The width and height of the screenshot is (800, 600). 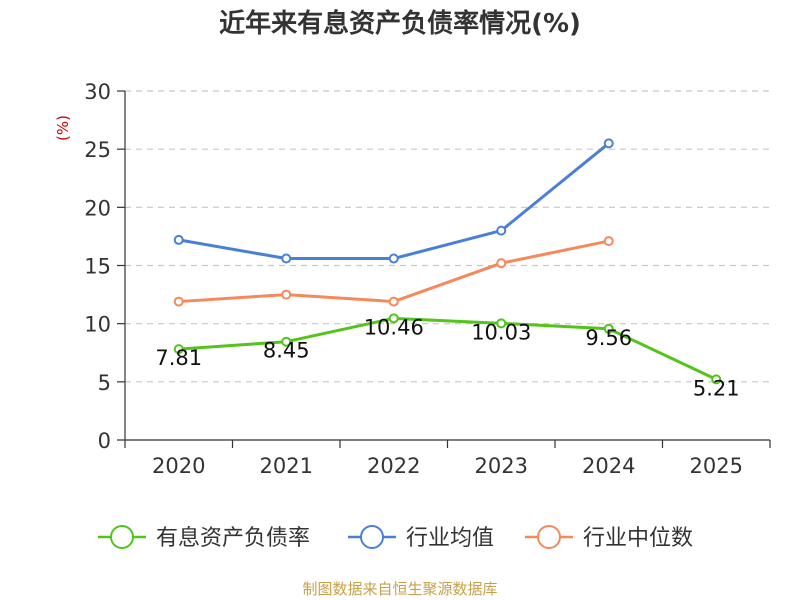 What do you see at coordinates (178, 358) in the screenshot?
I see `data-label: 7.81` at bounding box center [178, 358].